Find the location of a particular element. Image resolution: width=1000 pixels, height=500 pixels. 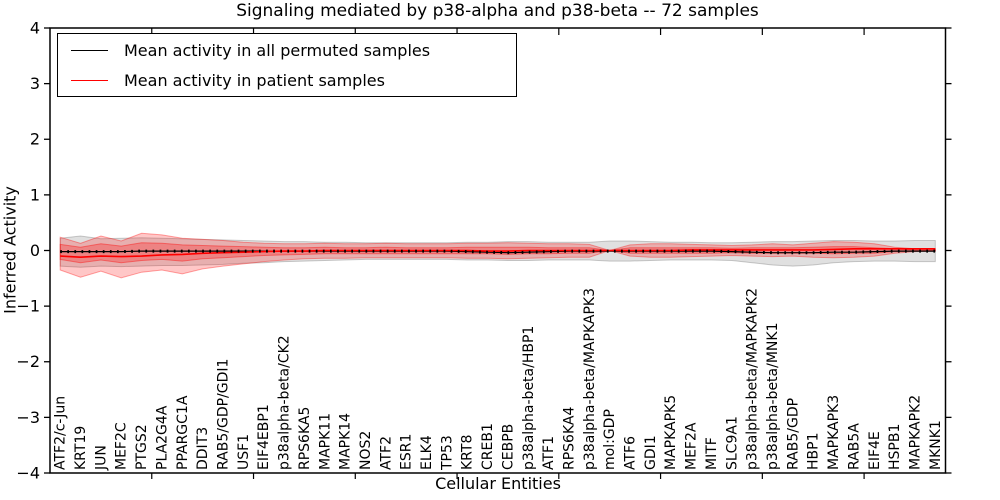

x-tick-label: USF1 is located at coordinates (244, 452).